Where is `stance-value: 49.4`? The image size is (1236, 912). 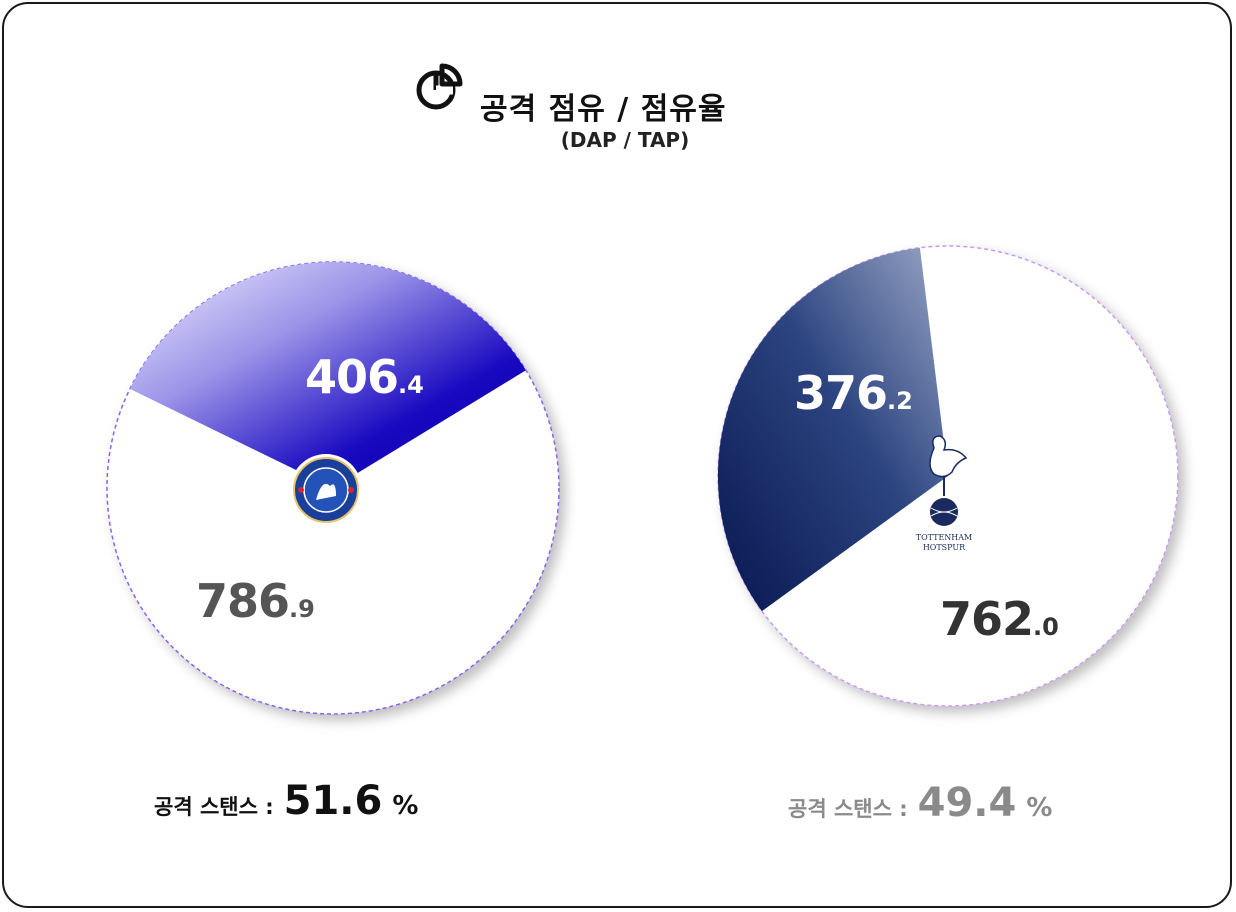 stance-value: 49.4 is located at coordinates (967, 803).